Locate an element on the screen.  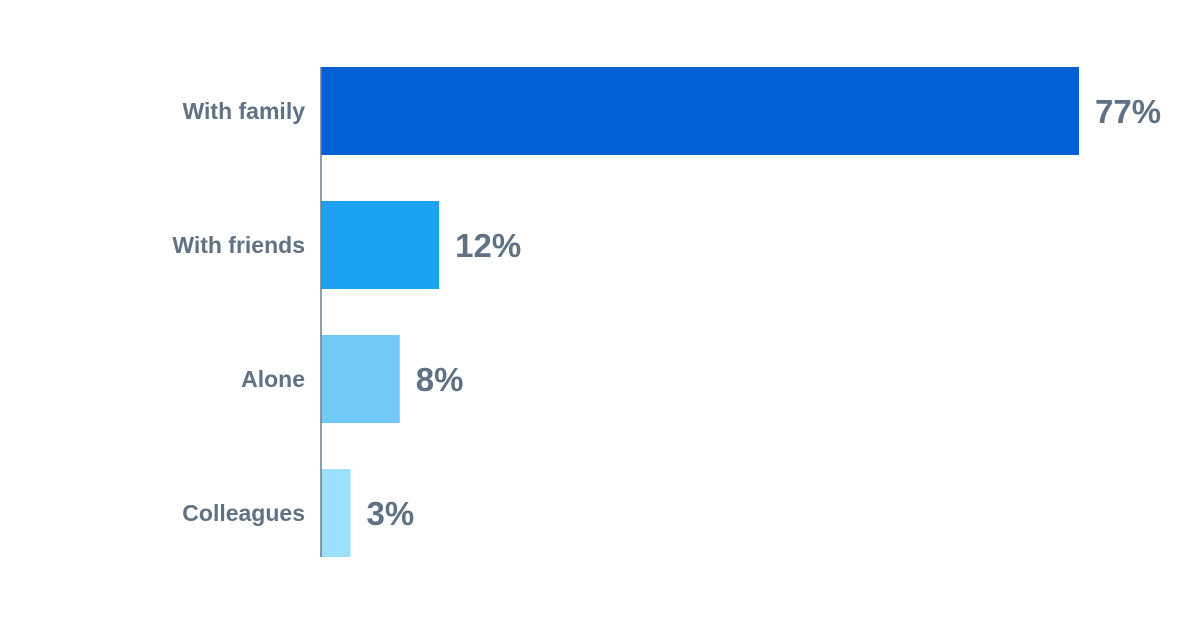
category-label: Colleagues is located at coordinates (243, 513).